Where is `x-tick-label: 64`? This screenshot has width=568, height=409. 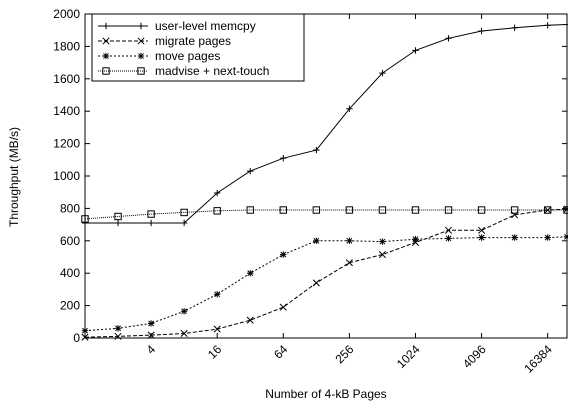 x-tick-label: 64 is located at coordinates (281, 352).